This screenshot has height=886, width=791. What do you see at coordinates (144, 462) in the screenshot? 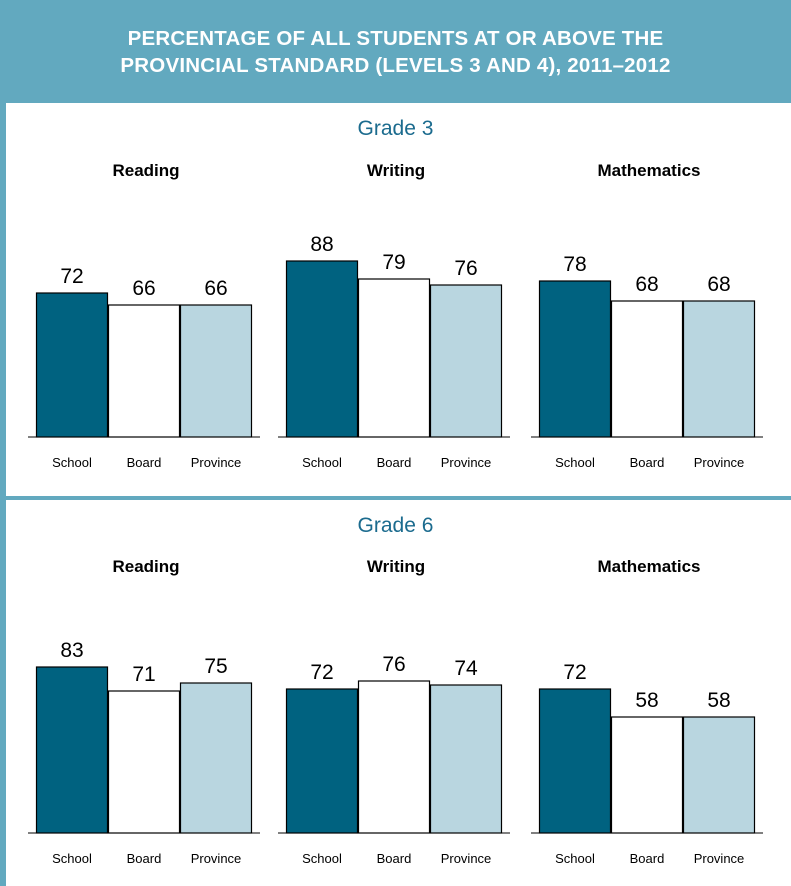
I see `grade-3-reading-category-label-board: Board` at bounding box center [144, 462].